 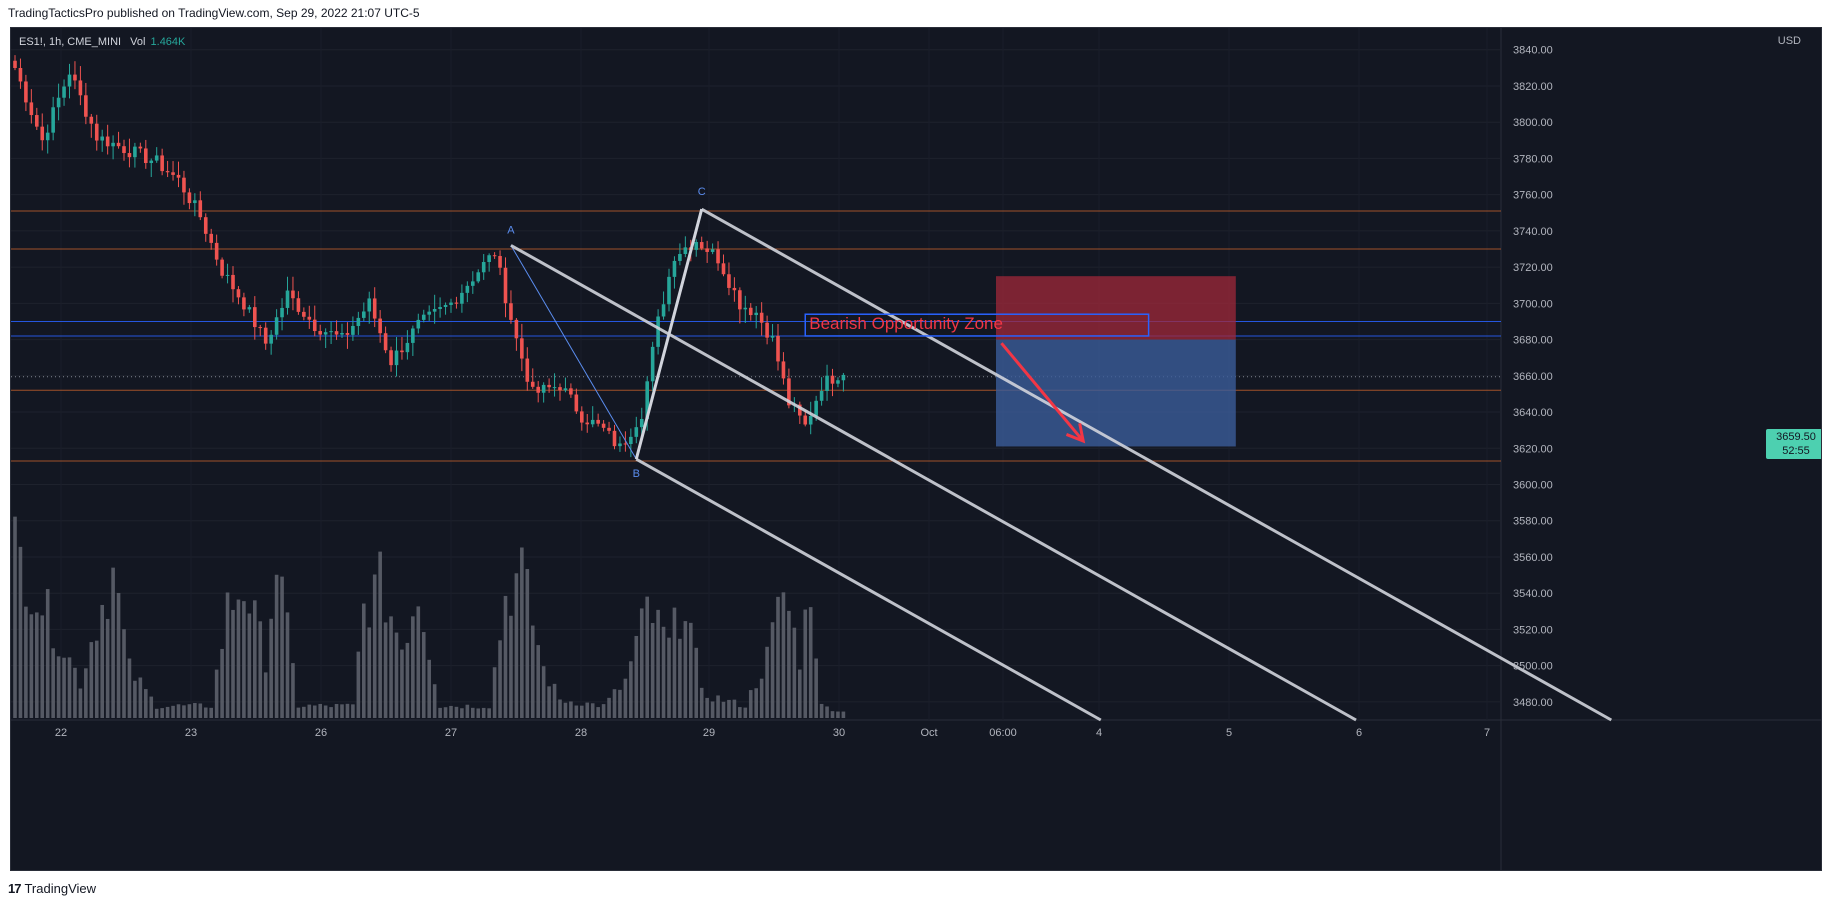 I want to click on time-tick-label: 23, so click(x=191, y=733).